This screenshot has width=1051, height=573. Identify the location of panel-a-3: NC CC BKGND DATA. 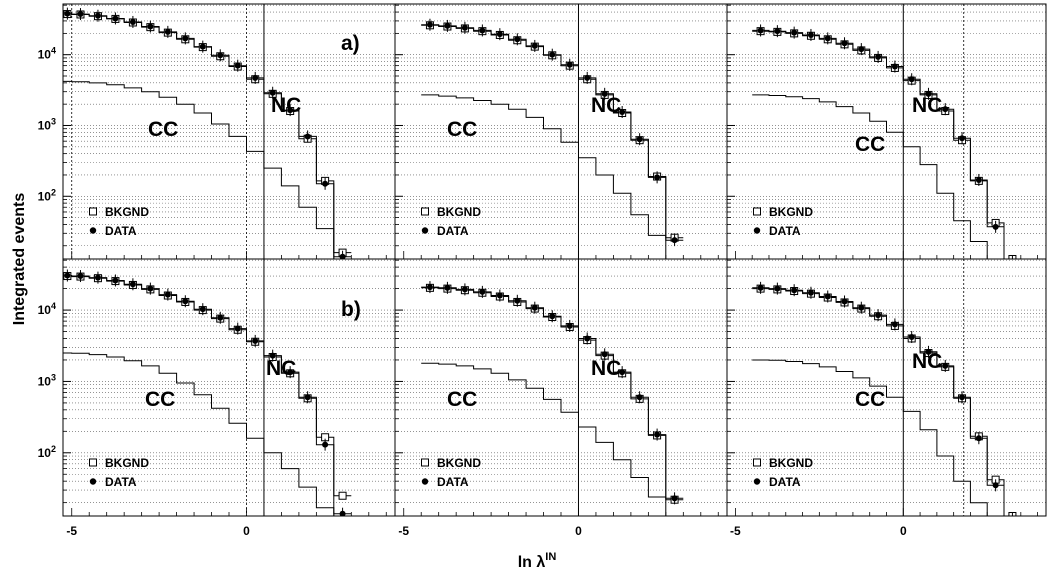
(886, 131).